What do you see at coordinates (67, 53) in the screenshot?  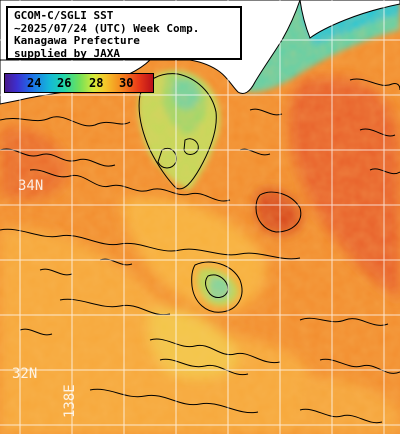 I see `title-line-credit: supplied by JAXA` at bounding box center [67, 53].